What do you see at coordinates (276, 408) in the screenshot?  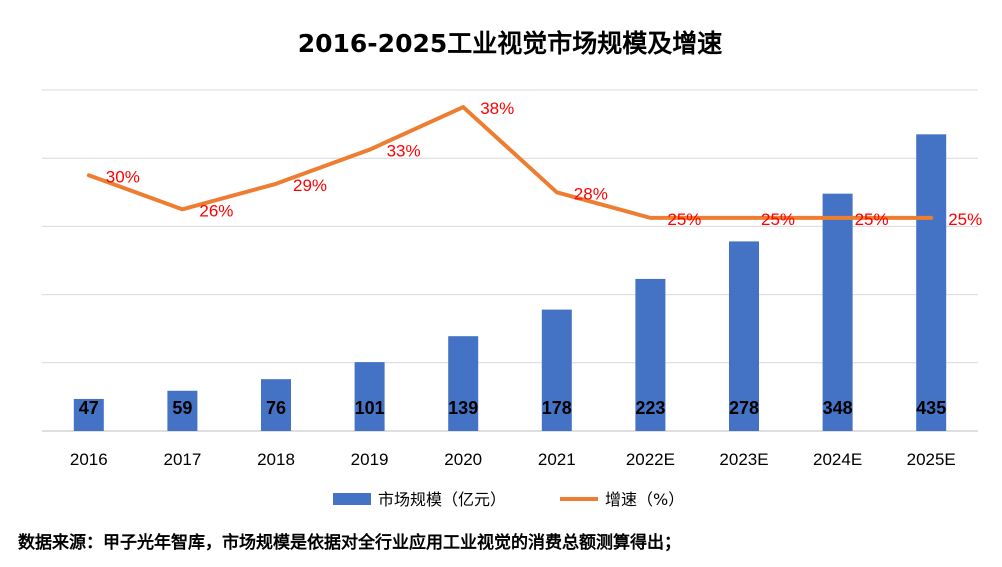 I see `bar-value-label: 76` at bounding box center [276, 408].